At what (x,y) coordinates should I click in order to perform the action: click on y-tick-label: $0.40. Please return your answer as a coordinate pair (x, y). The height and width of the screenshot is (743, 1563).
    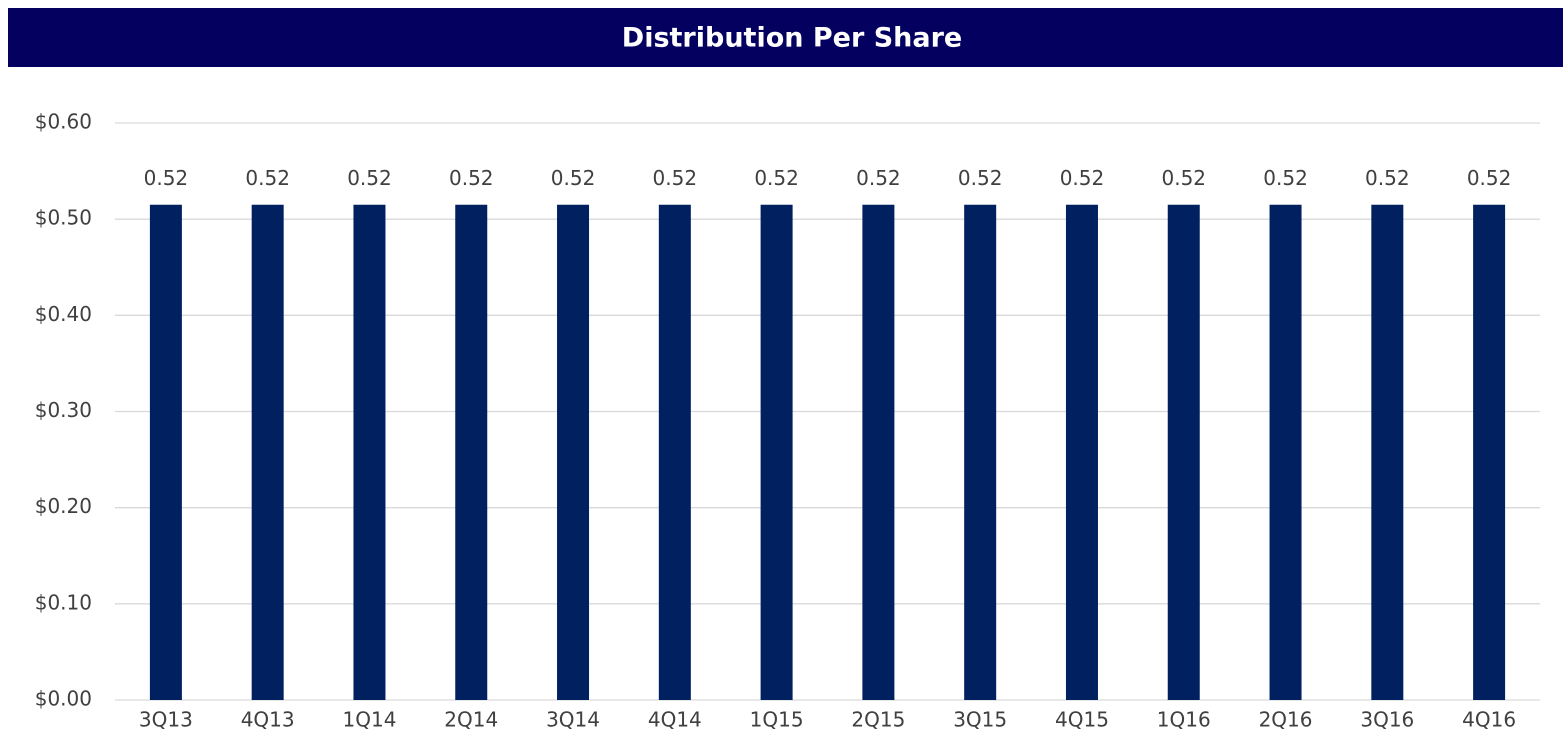
    Looking at the image, I should click on (63, 314).